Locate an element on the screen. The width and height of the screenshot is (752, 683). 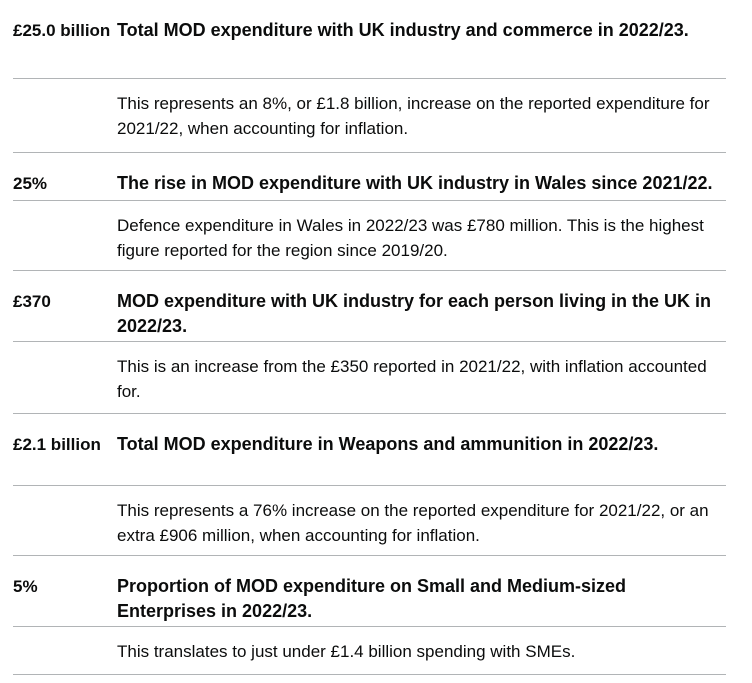
stat-value: £2.1 billion is located at coordinates (57, 444).